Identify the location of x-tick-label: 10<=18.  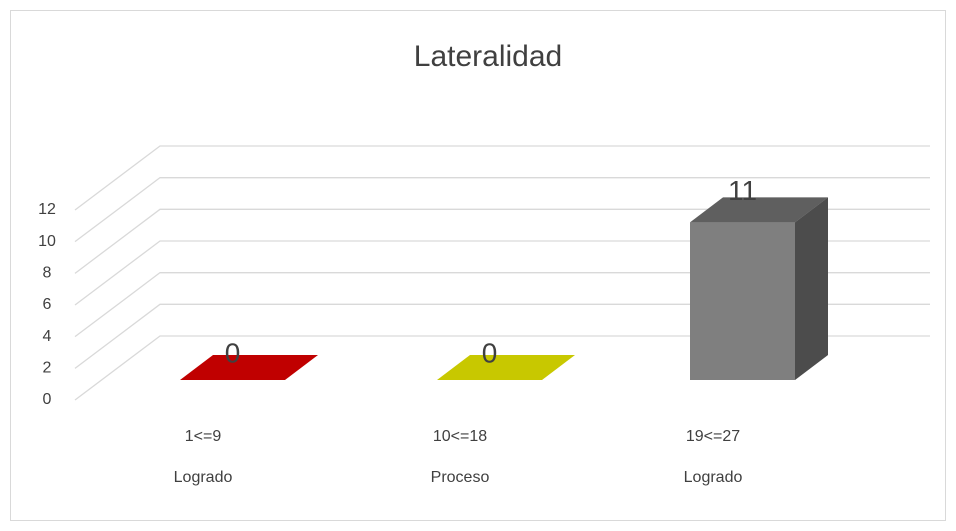
(460, 436).